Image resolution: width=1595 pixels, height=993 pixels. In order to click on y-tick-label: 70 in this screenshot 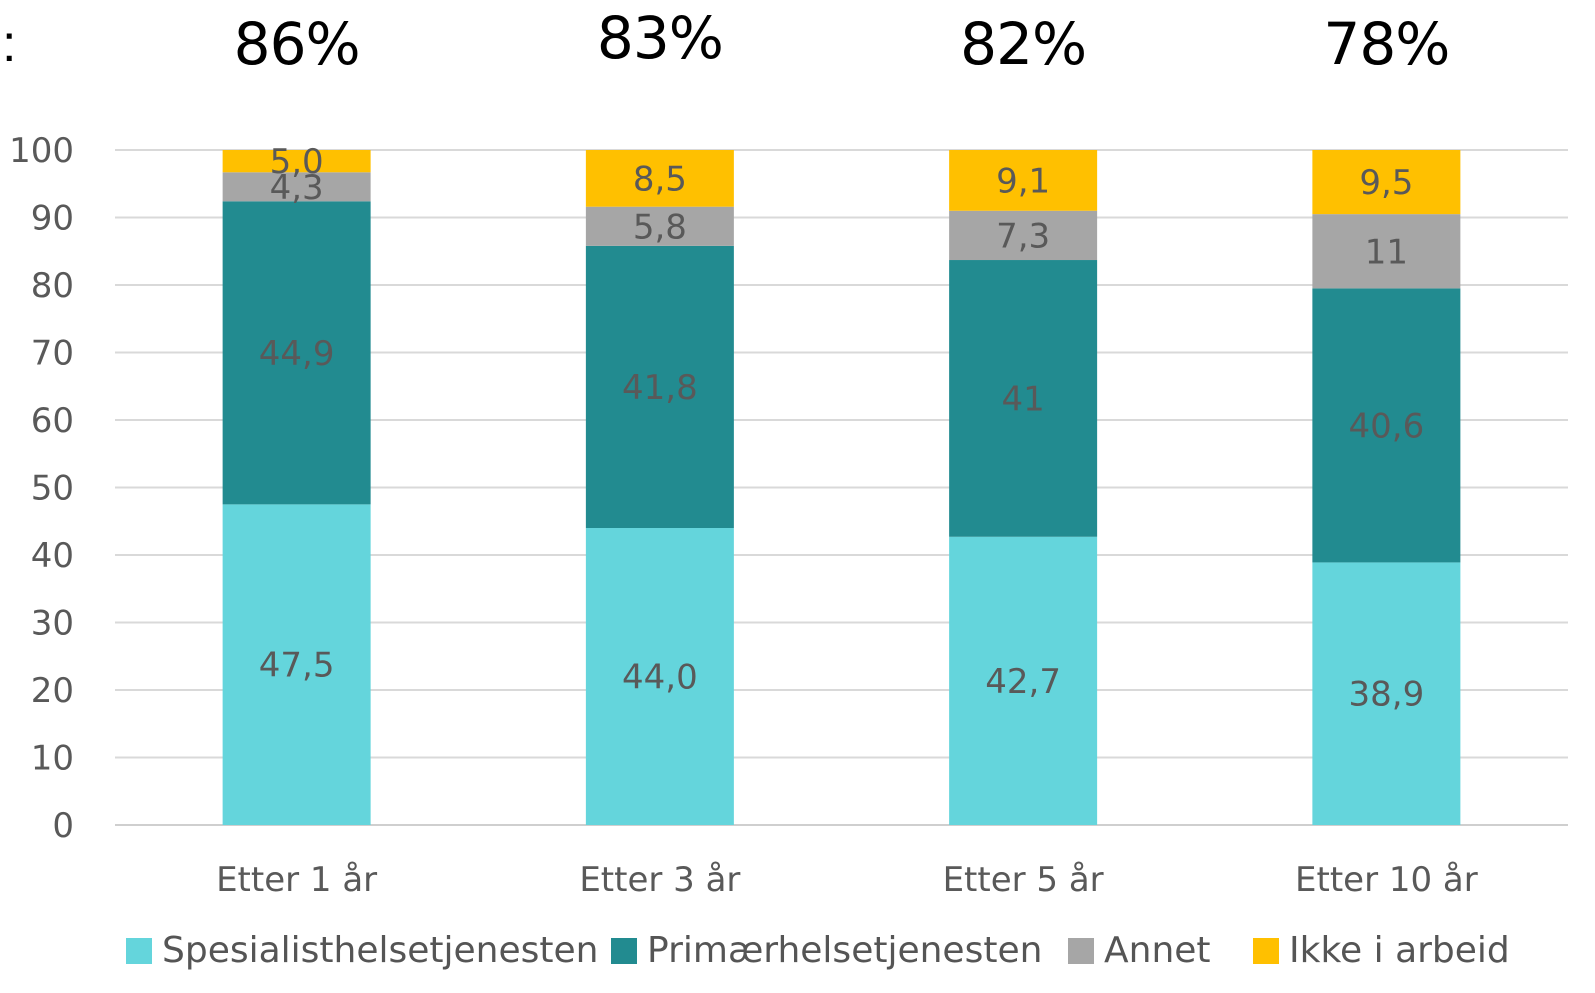, I will do `click(52, 354)`.